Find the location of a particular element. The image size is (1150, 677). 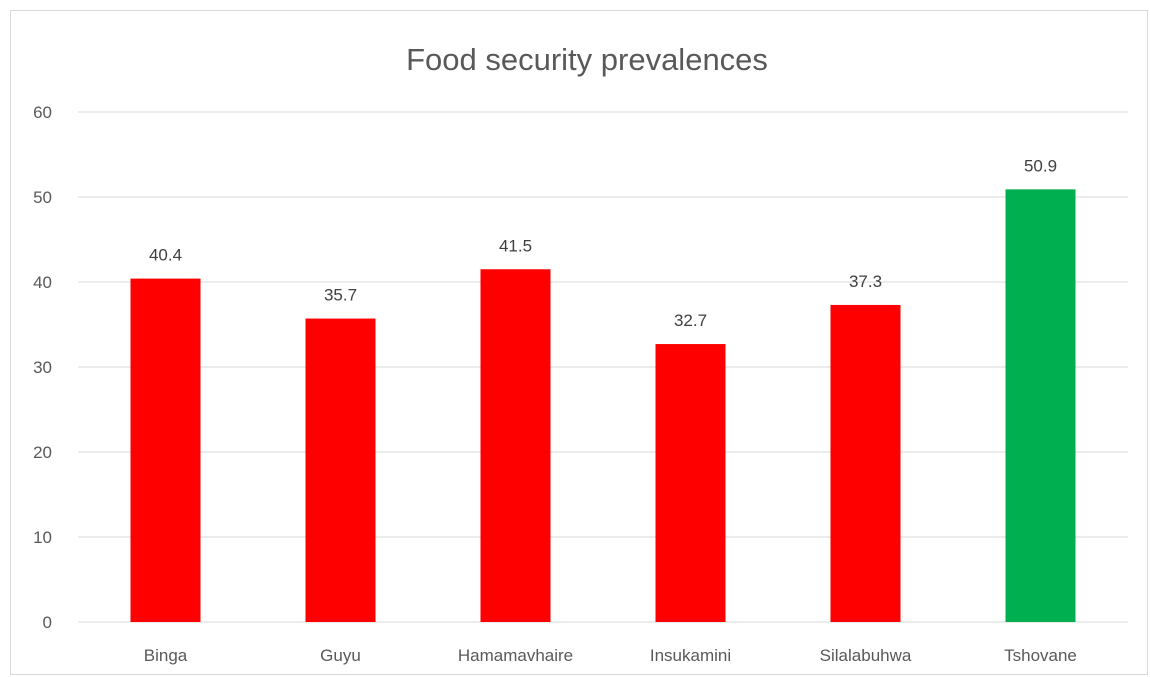

y-tick-label: 0 is located at coordinates (47, 622).